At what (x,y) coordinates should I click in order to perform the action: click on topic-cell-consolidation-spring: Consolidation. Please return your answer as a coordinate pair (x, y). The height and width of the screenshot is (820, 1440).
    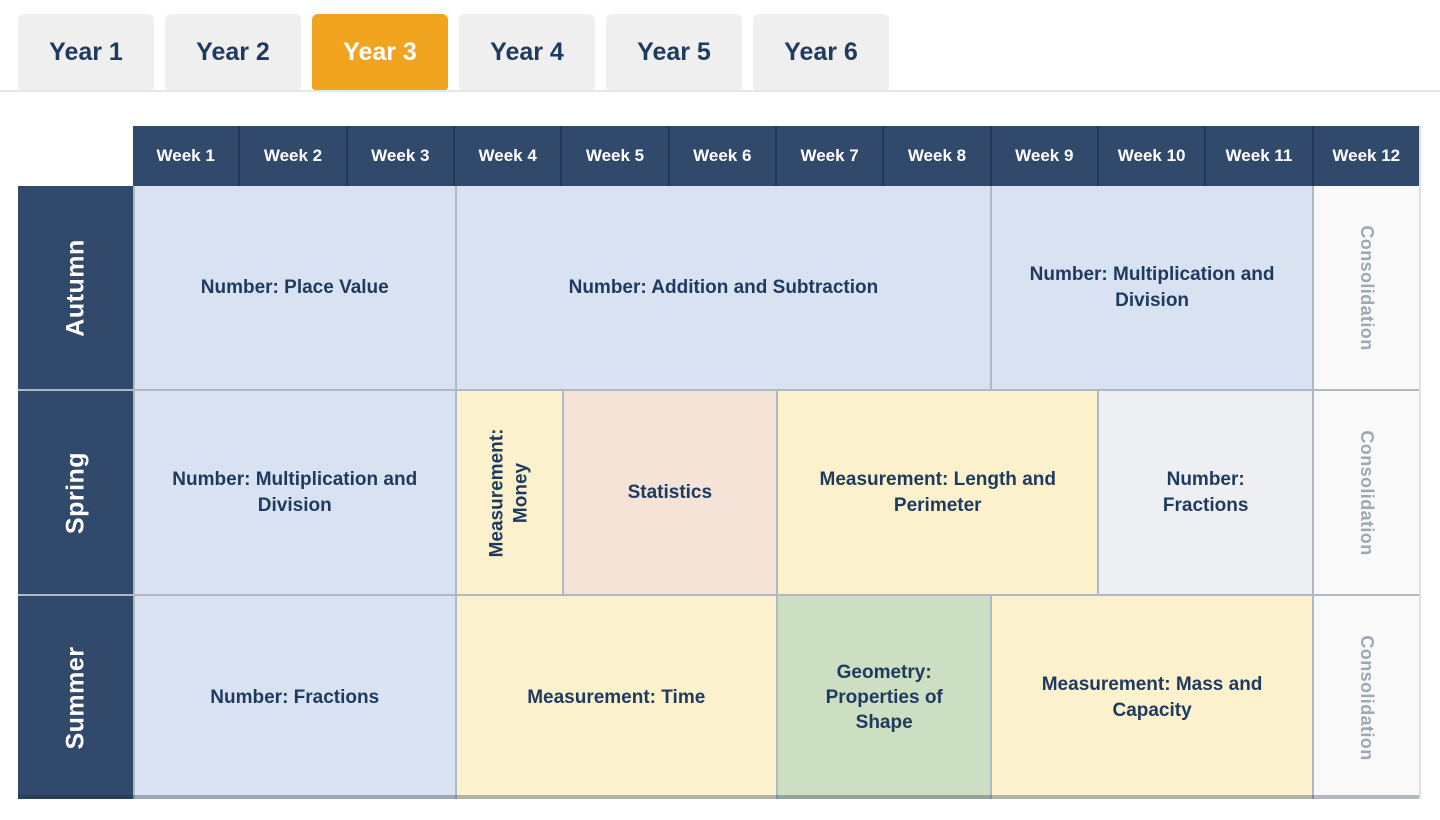
    Looking at the image, I should click on (1366, 492).